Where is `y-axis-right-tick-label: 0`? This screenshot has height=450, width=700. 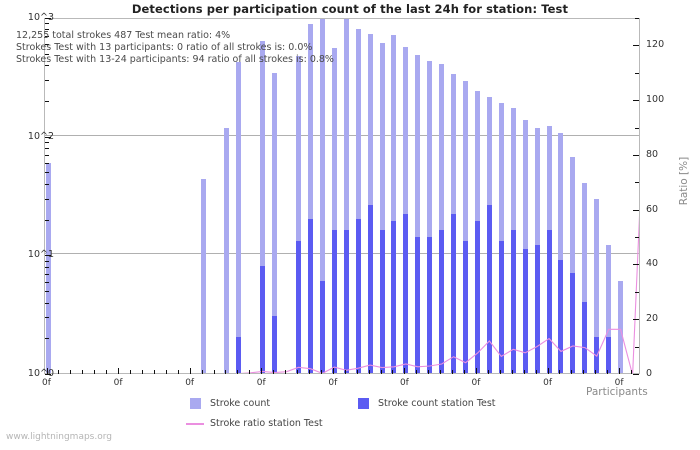
y-axis-right-tick-label: 0 is located at coordinates (649, 373).